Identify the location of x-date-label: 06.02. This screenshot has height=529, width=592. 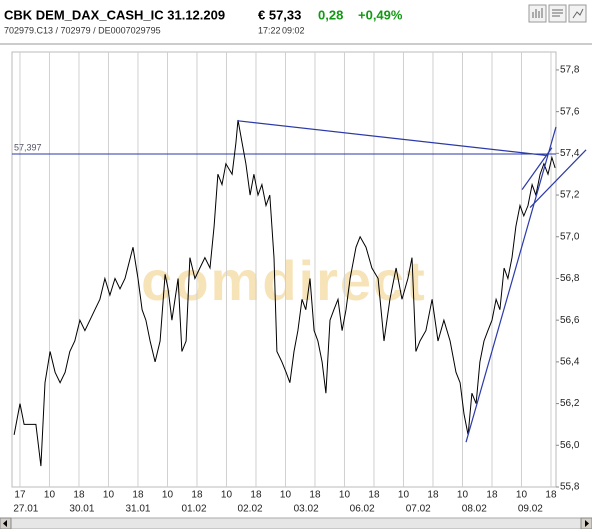
(362, 509).